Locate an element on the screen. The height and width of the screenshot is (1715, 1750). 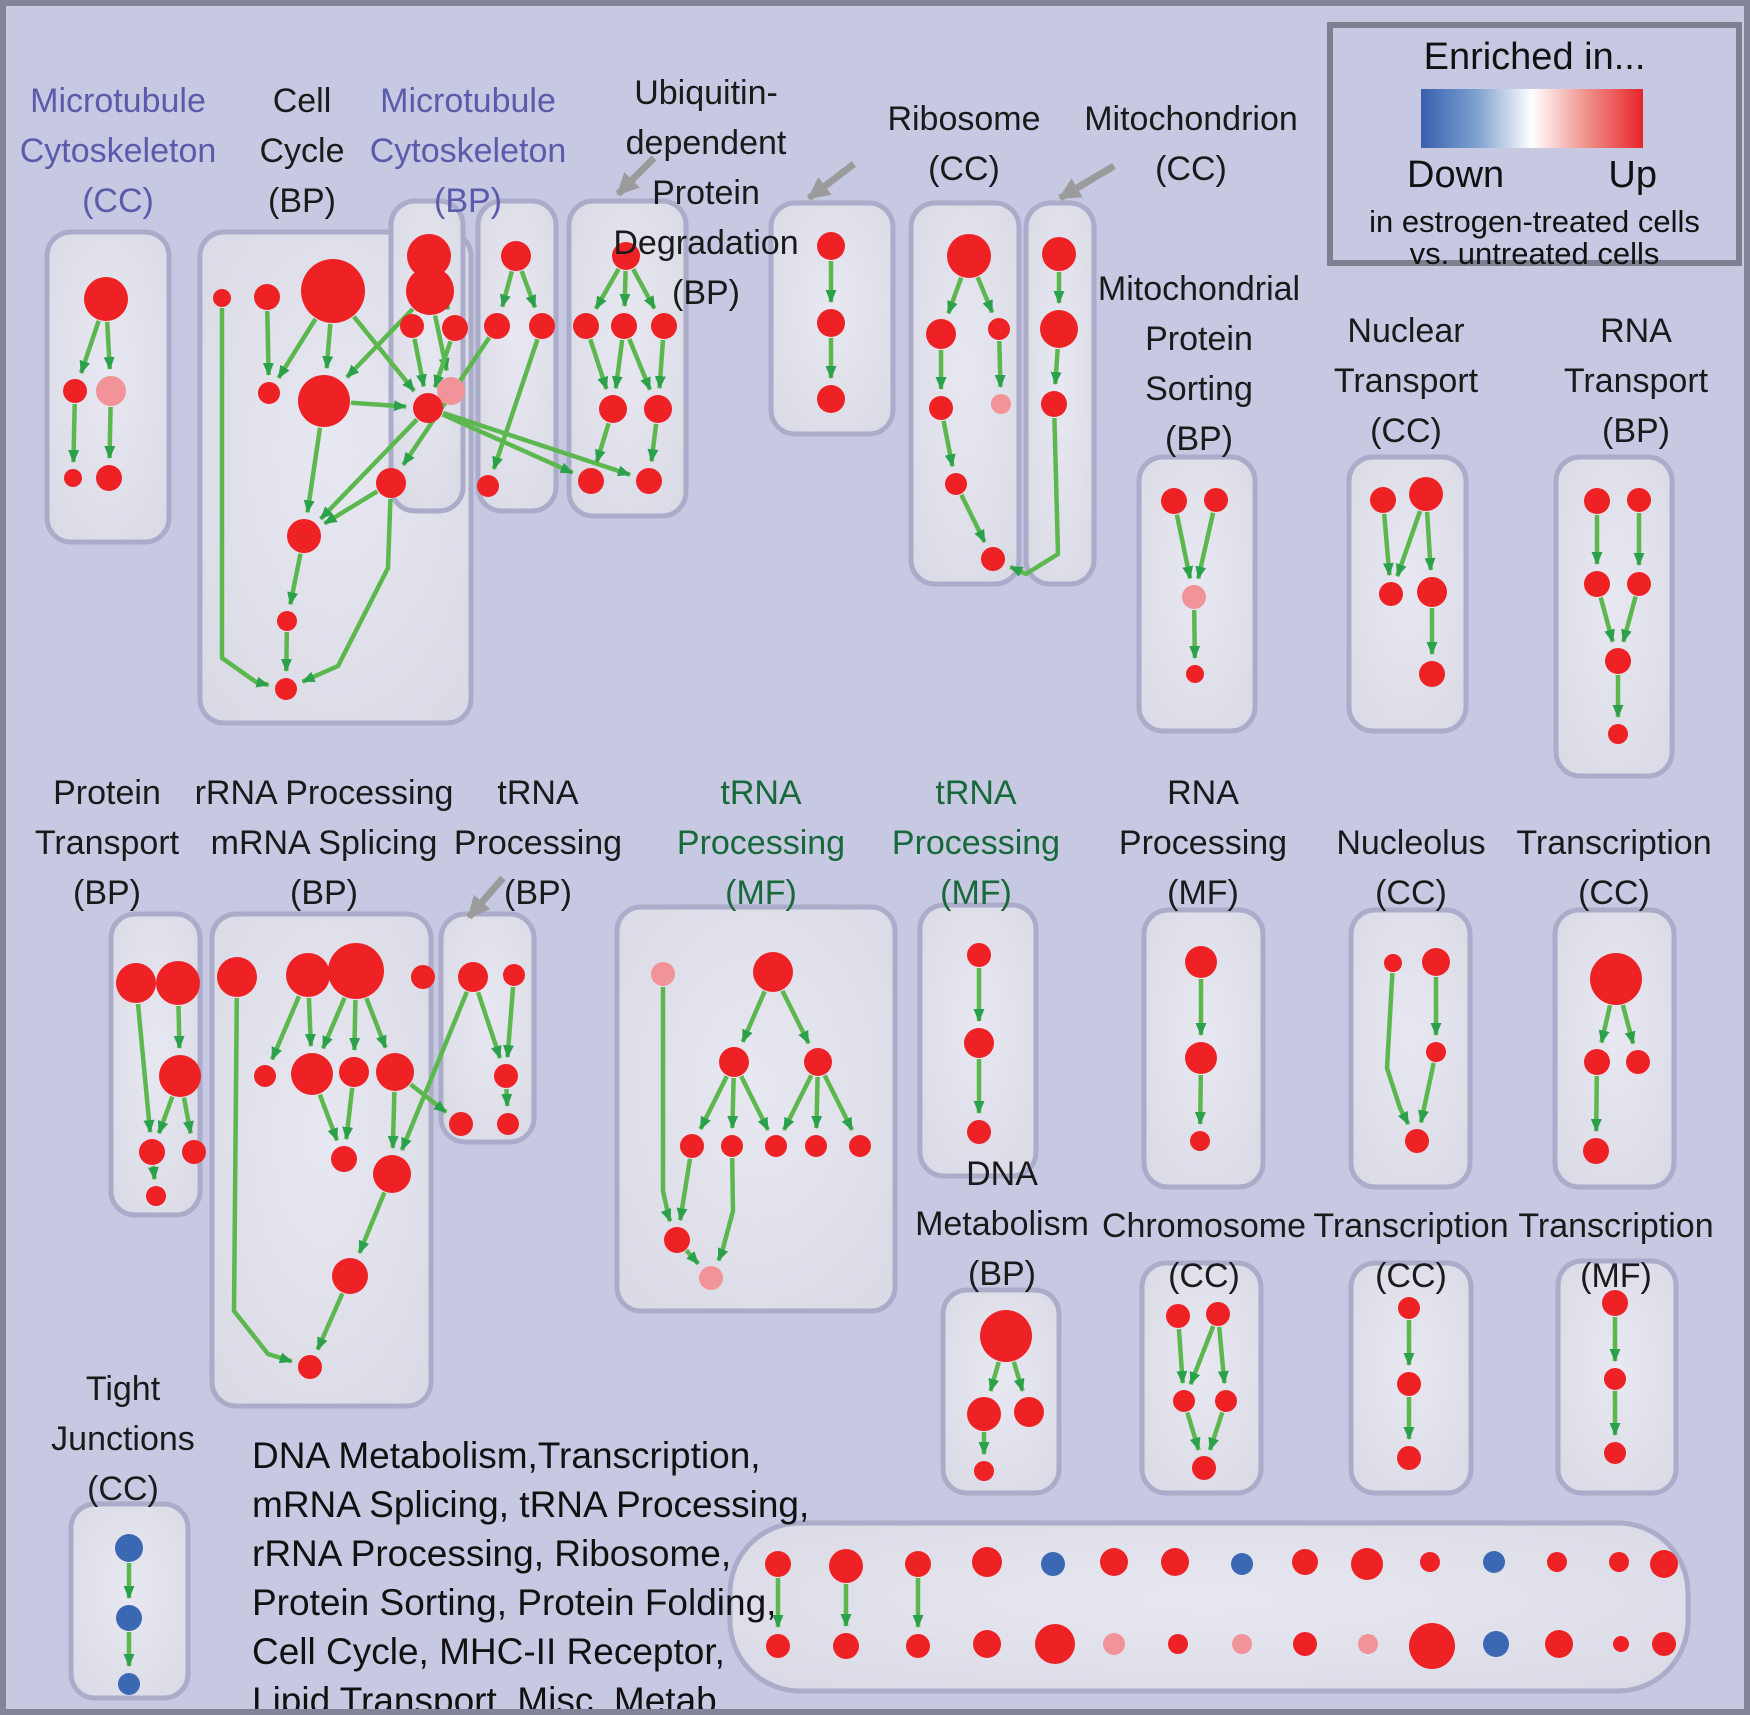
edge-c3-c6 is located at coordinates (328, 346).